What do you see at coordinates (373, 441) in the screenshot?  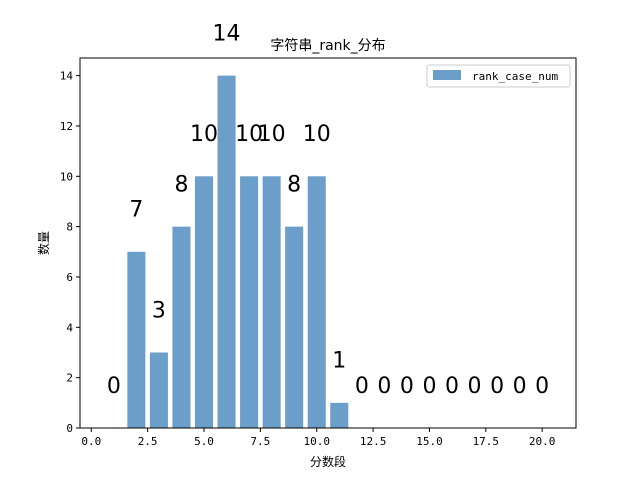 I see `x-tick-label: 12.5` at bounding box center [373, 441].